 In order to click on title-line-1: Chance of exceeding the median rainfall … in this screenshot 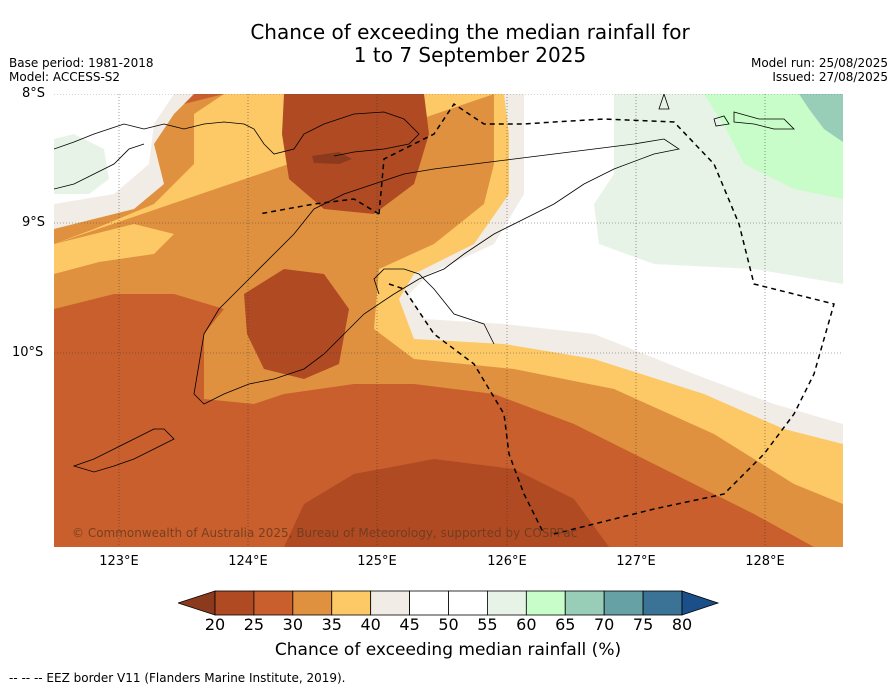, I will do `click(470, 32)`.